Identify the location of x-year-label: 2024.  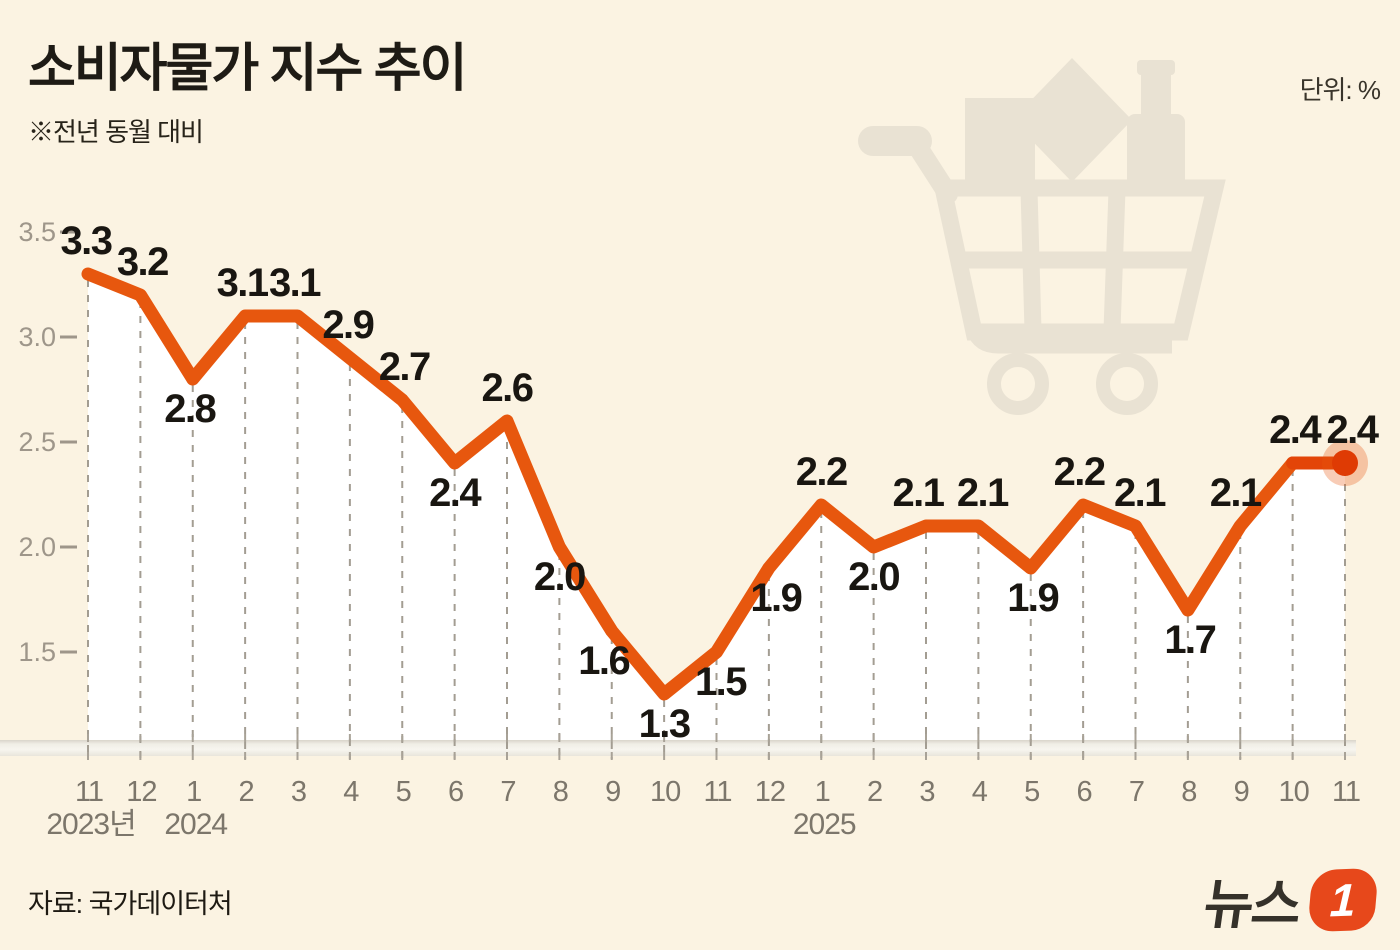
(195, 824).